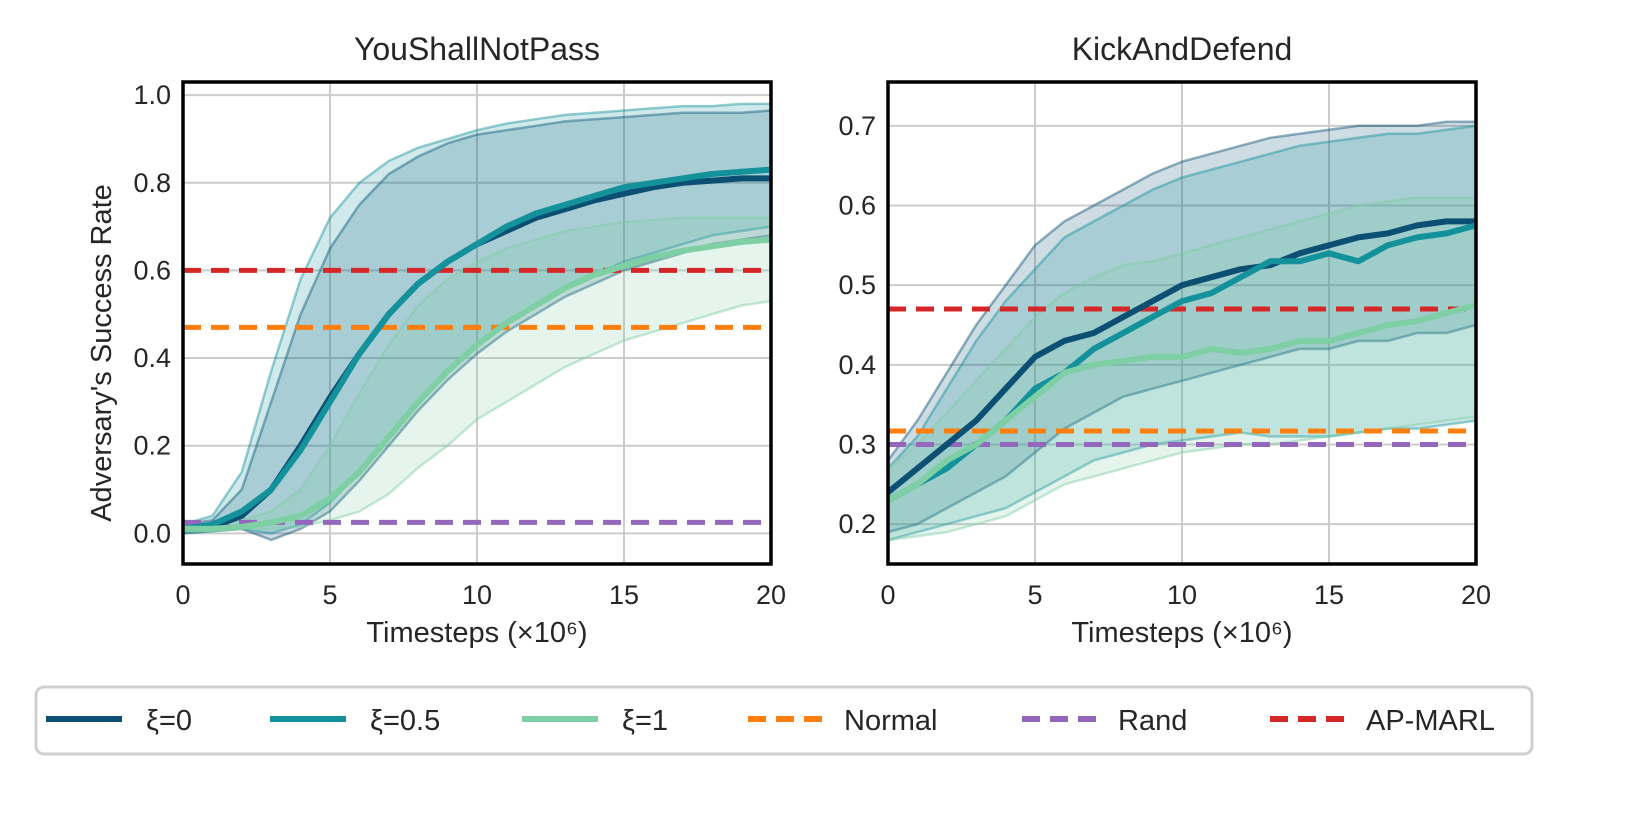 The height and width of the screenshot is (828, 1644). Describe the element at coordinates (169, 721) in the screenshot. I see `legend-label-xi-0: ξ=0` at that location.